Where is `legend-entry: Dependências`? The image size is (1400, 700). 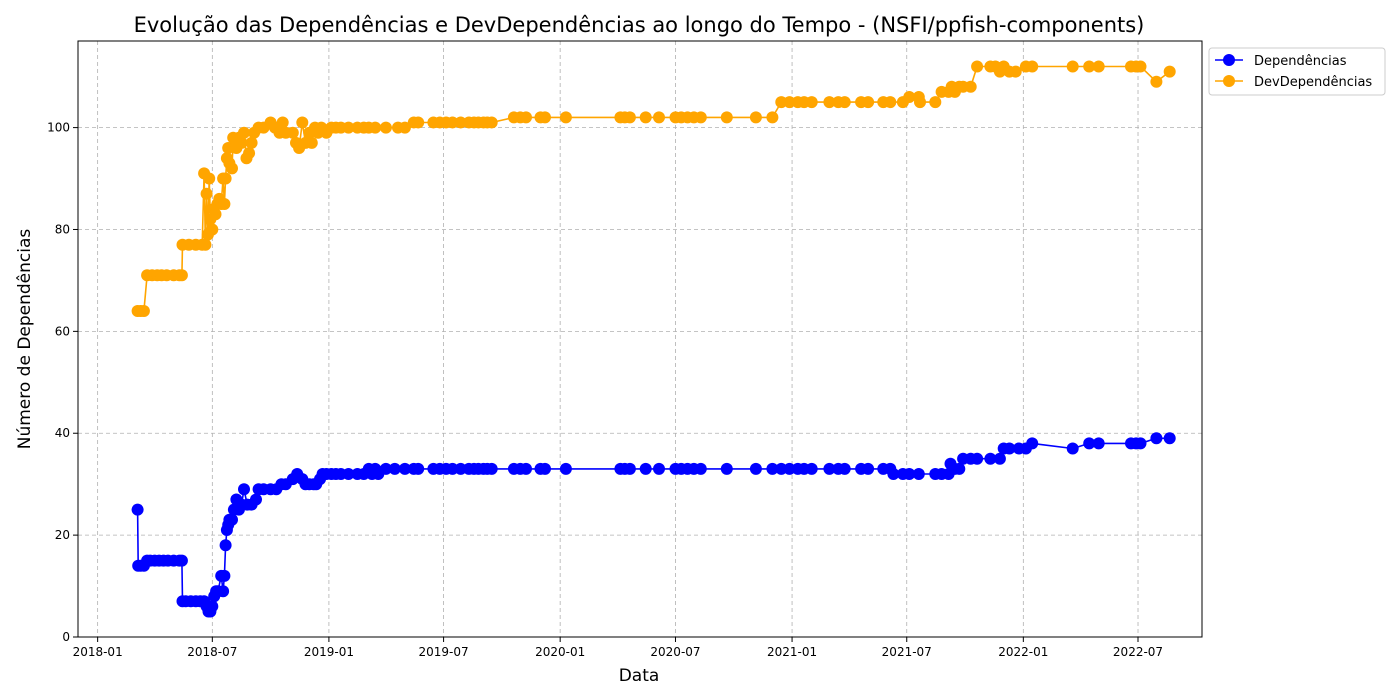 legend-entry: Dependências is located at coordinates (1281, 61).